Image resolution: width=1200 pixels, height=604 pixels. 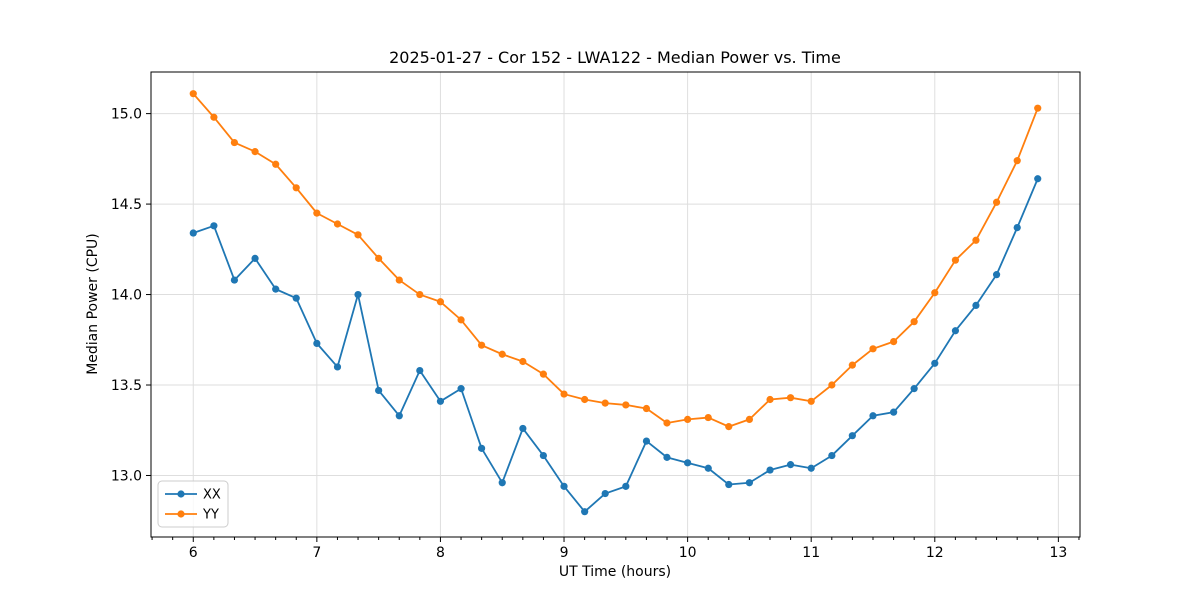 What do you see at coordinates (440, 553) in the screenshot?
I see `x-tick-label: 8` at bounding box center [440, 553].